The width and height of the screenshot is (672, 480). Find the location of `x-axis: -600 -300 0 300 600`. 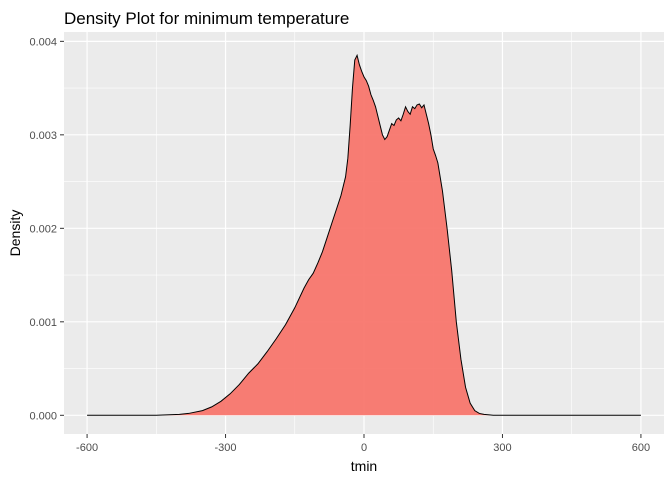

x-axis: -600 -300 0 300 600 is located at coordinates (363, 444).